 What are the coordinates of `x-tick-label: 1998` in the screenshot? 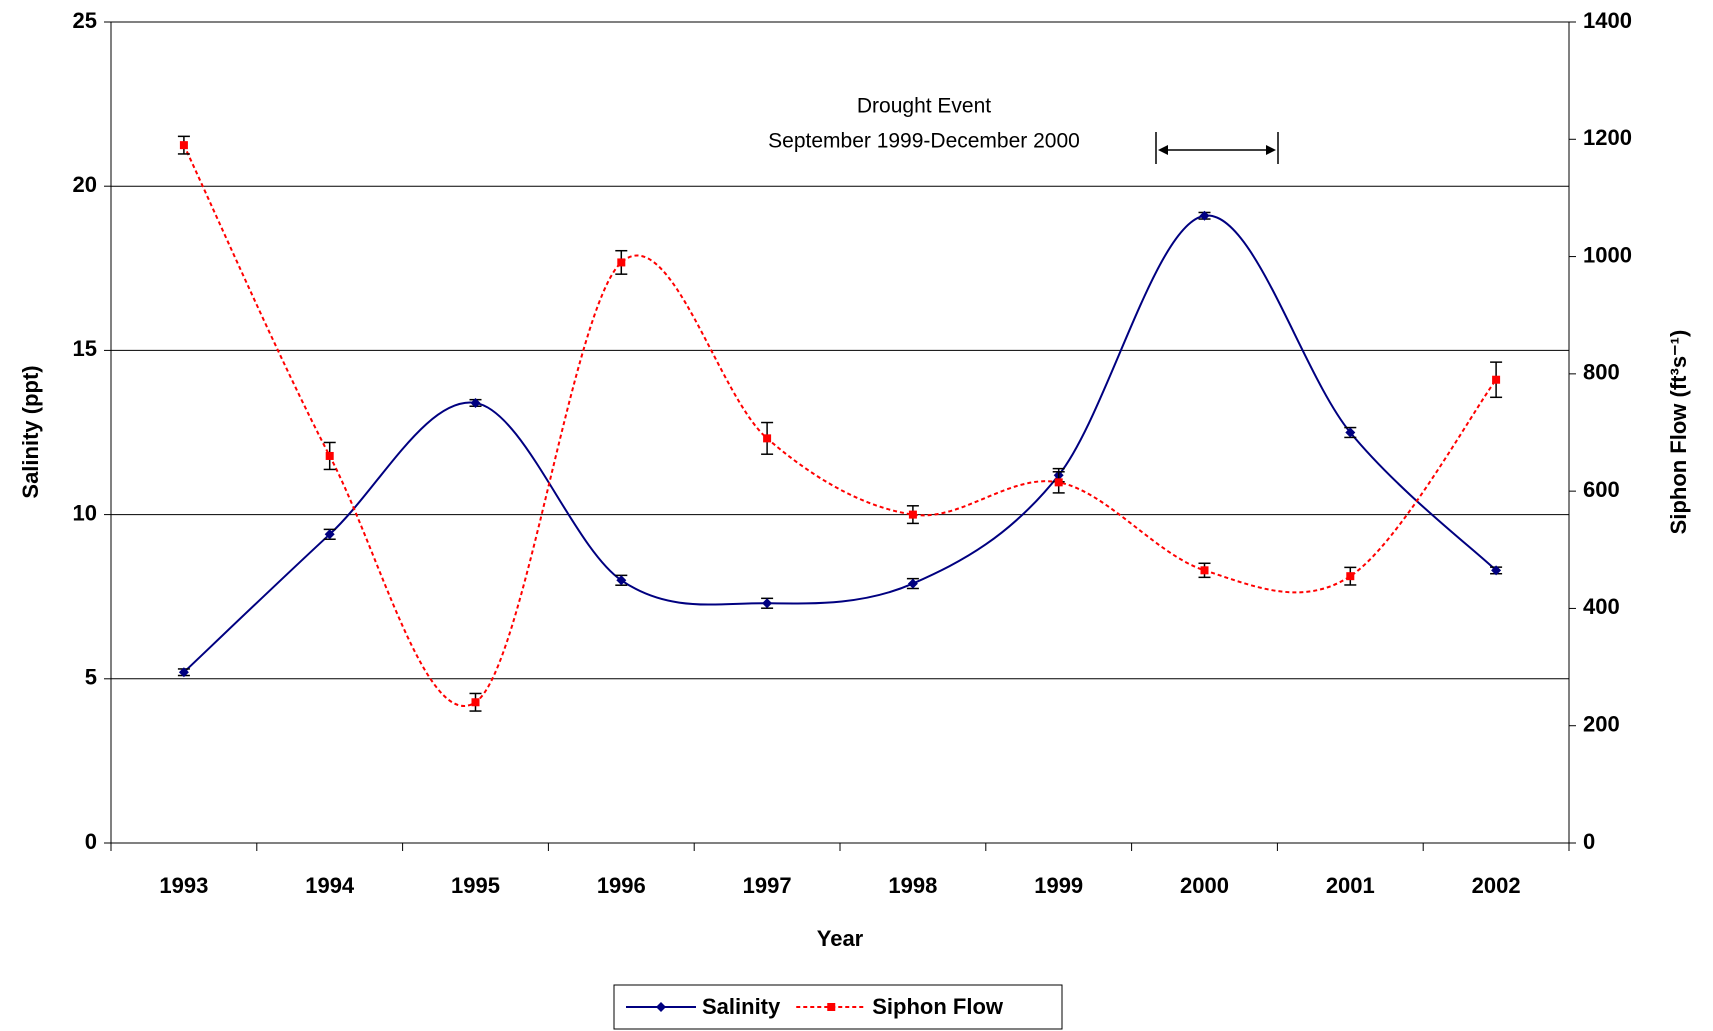 It's located at (912, 885).